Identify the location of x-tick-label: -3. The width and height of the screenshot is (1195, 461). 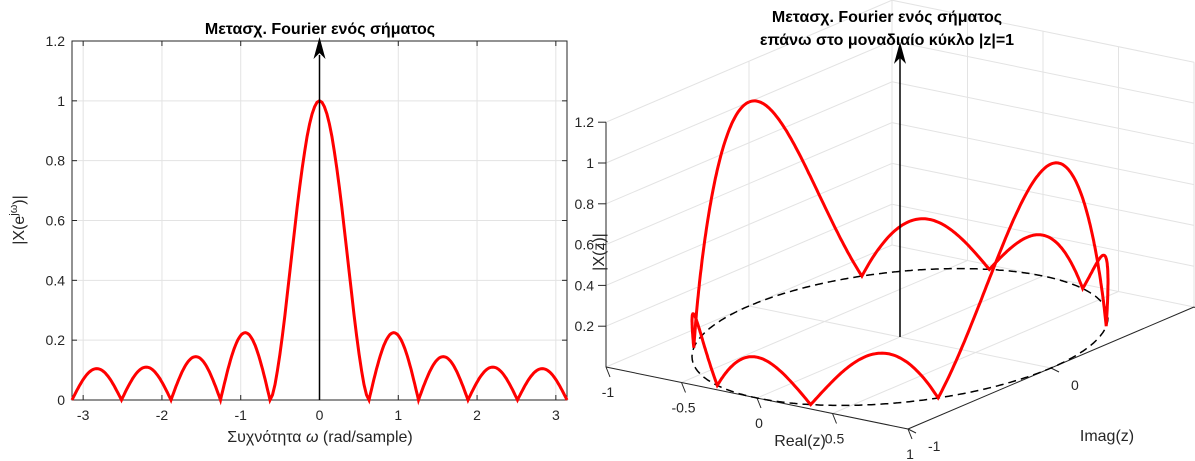
(83, 415).